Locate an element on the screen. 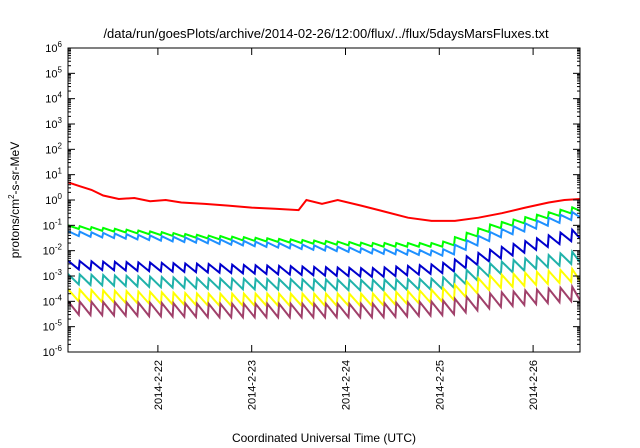 Image resolution: width=640 pixels, height=448 pixels. y-tick-label: 10⁰ is located at coordinates (53, 199).